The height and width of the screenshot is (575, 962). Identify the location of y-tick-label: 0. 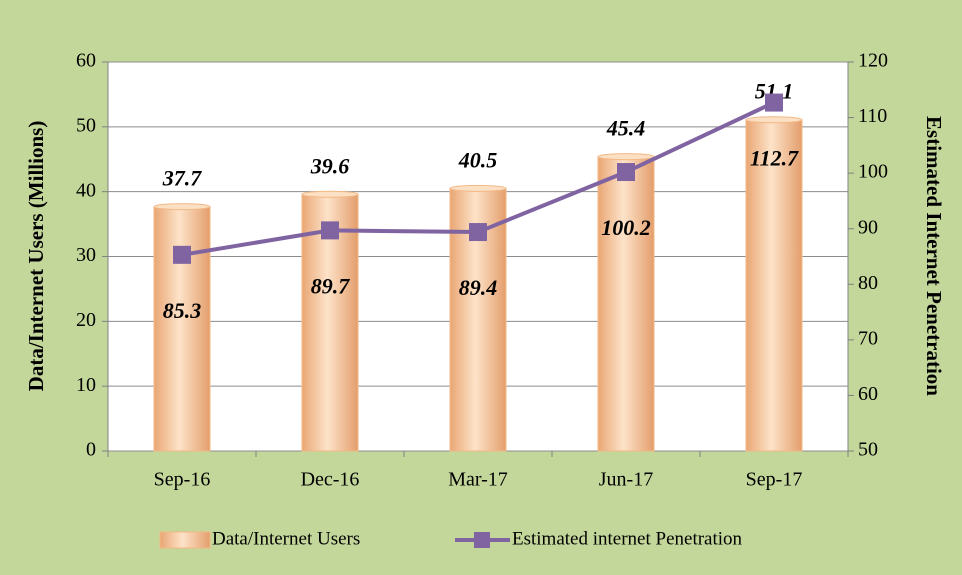
(91, 450).